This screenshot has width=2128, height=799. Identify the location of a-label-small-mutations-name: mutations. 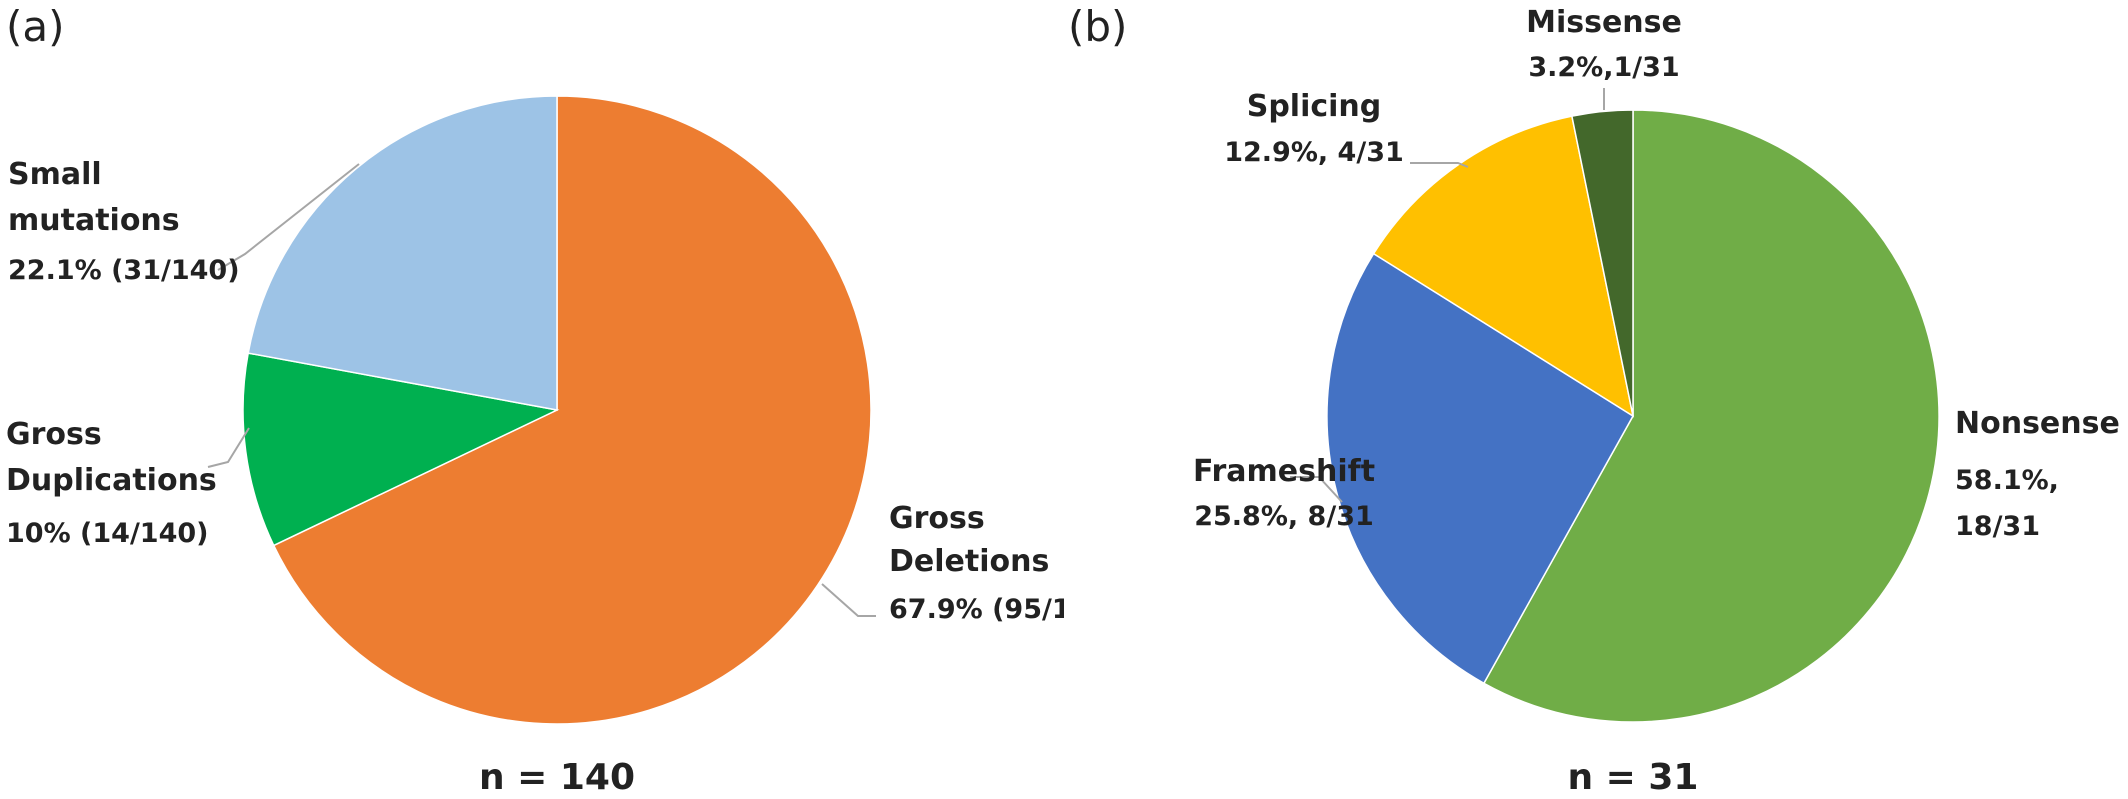
(94, 220).